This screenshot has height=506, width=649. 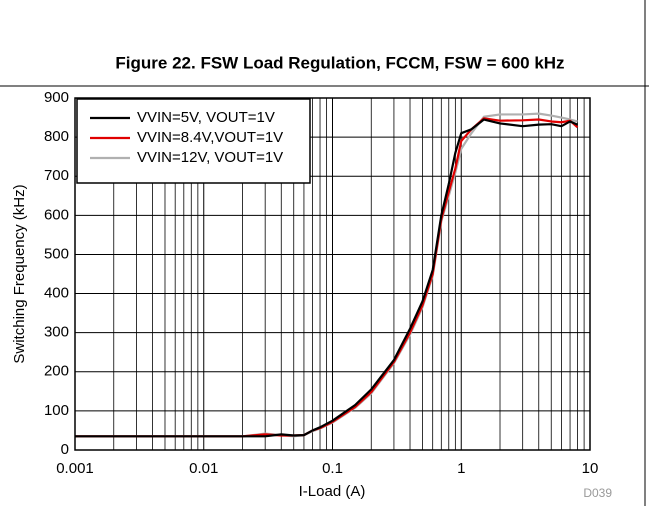 I want to click on y-tick-label: 100, so click(x=56, y=410).